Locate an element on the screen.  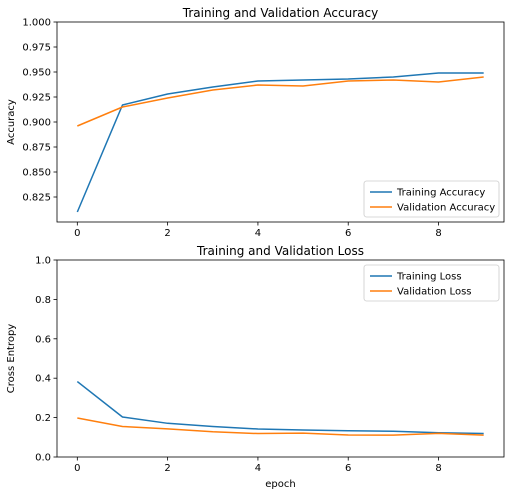
legend: Training Accuracy Validation Accuracy is located at coordinates (431, 199).